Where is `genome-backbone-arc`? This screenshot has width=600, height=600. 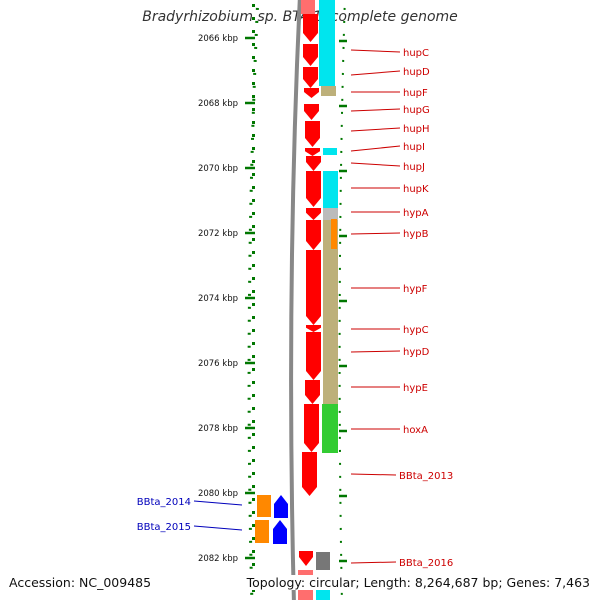 genome-backbone-arc is located at coordinates (295, 300).